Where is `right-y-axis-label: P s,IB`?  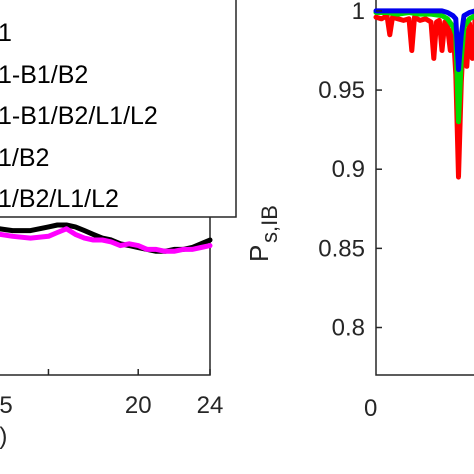
right-y-axis-label: P s,IB is located at coordinates (263, 233).